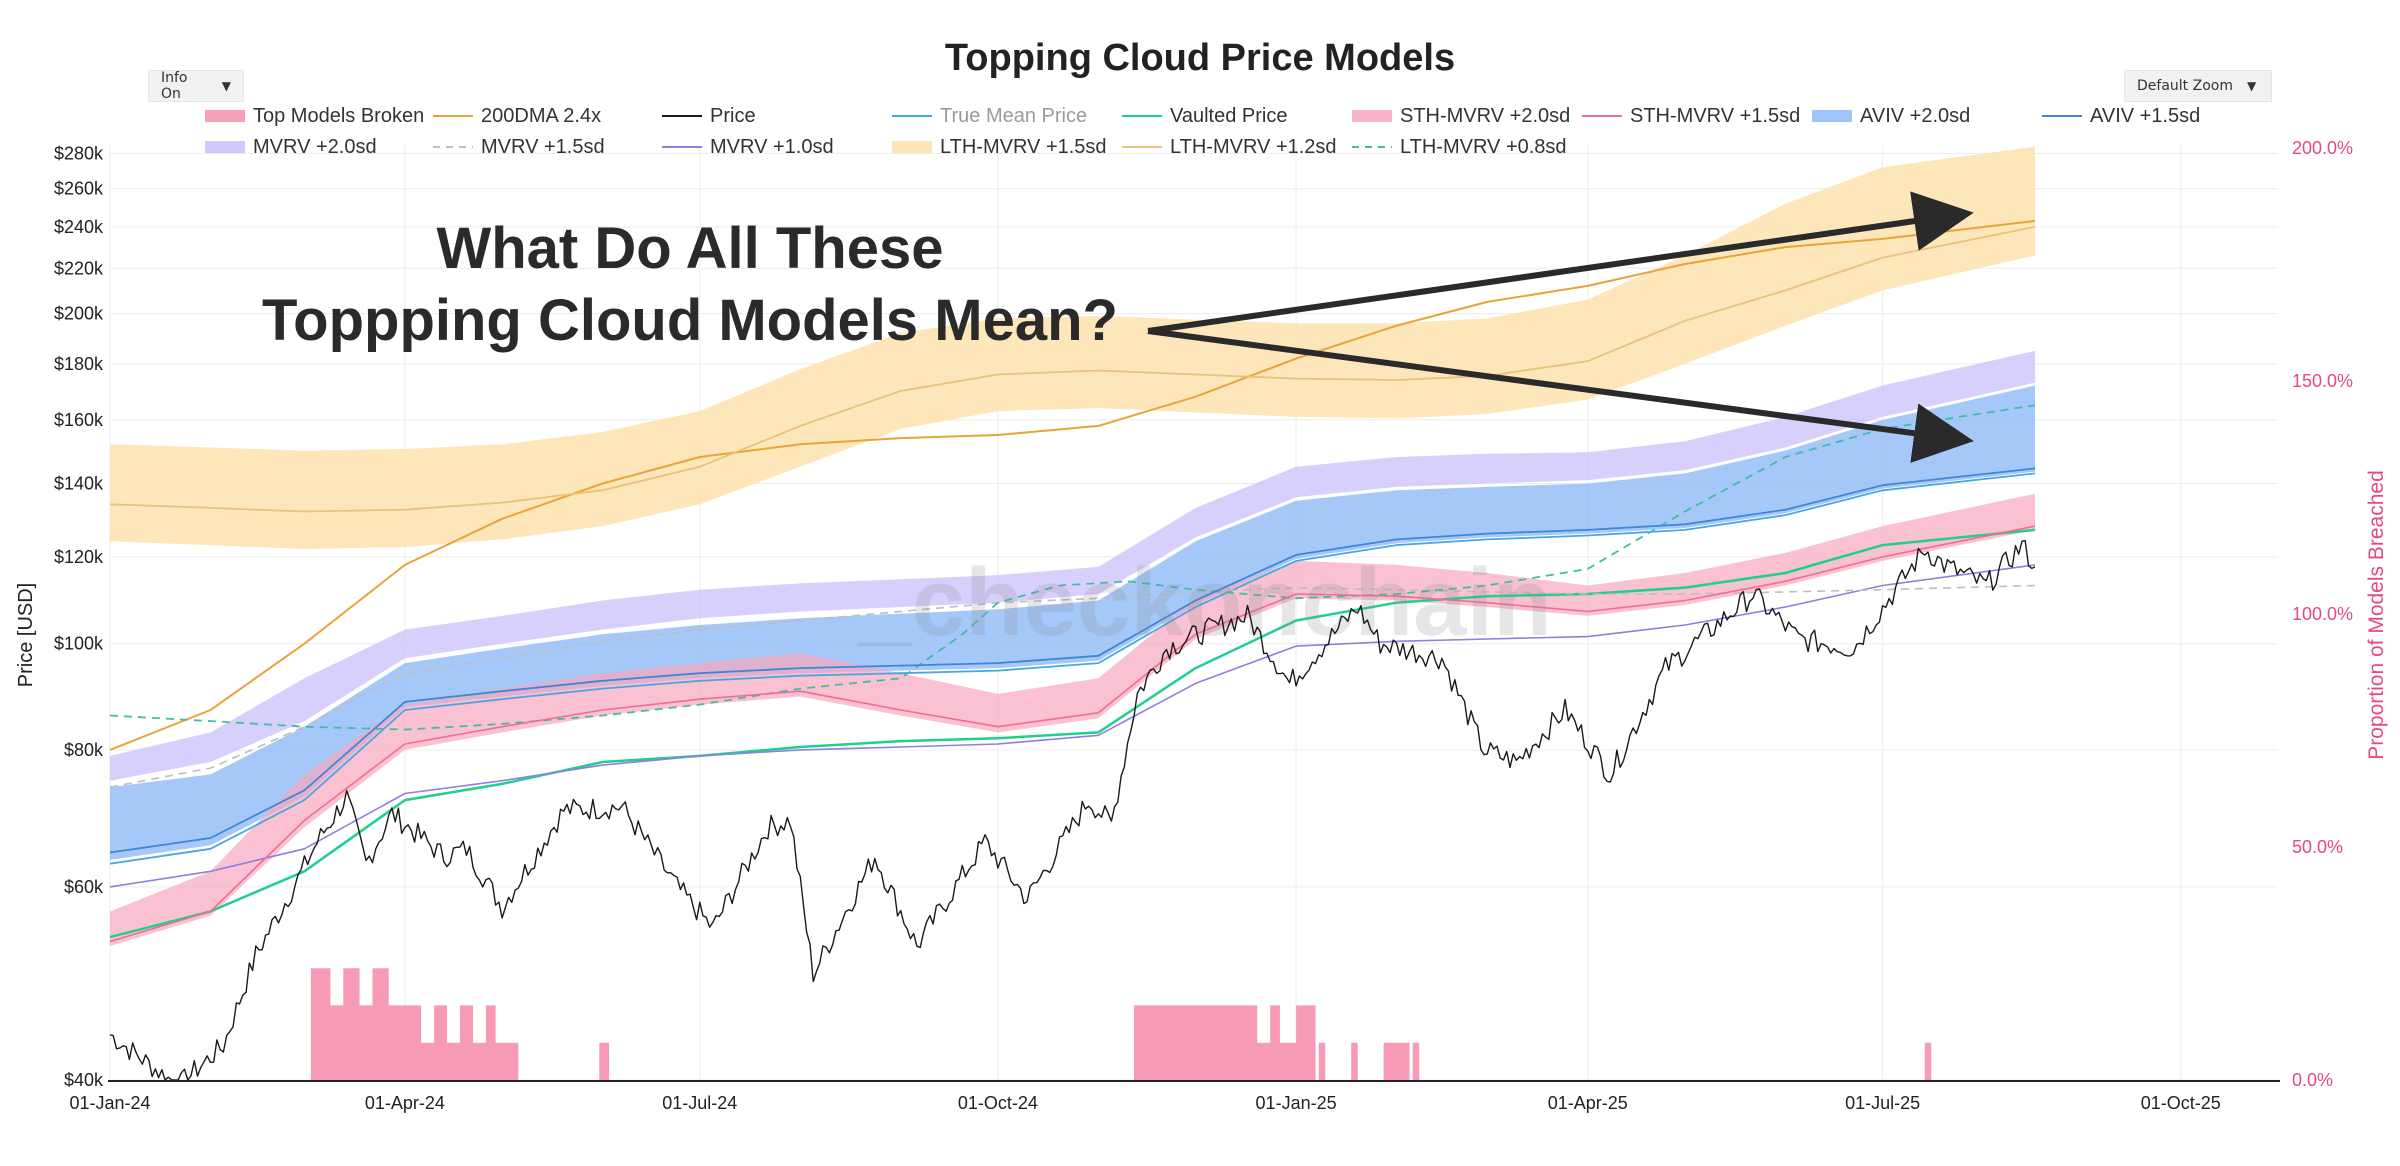 The image size is (2400, 1166). Describe the element at coordinates (26, 635) in the screenshot. I see `y-axis-label: Price [USD]` at that location.